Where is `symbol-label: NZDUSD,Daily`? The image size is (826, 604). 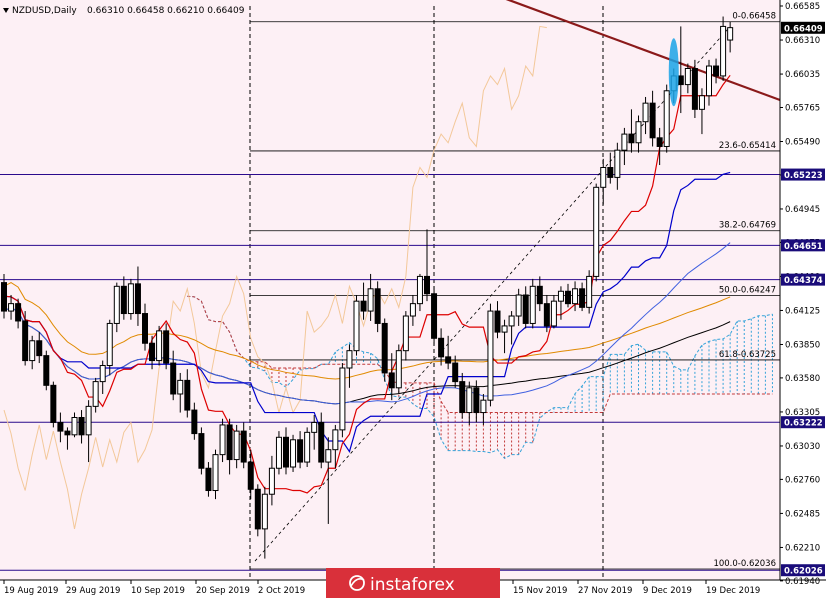 symbol-label: NZDUSD,Daily is located at coordinates (44, 11).